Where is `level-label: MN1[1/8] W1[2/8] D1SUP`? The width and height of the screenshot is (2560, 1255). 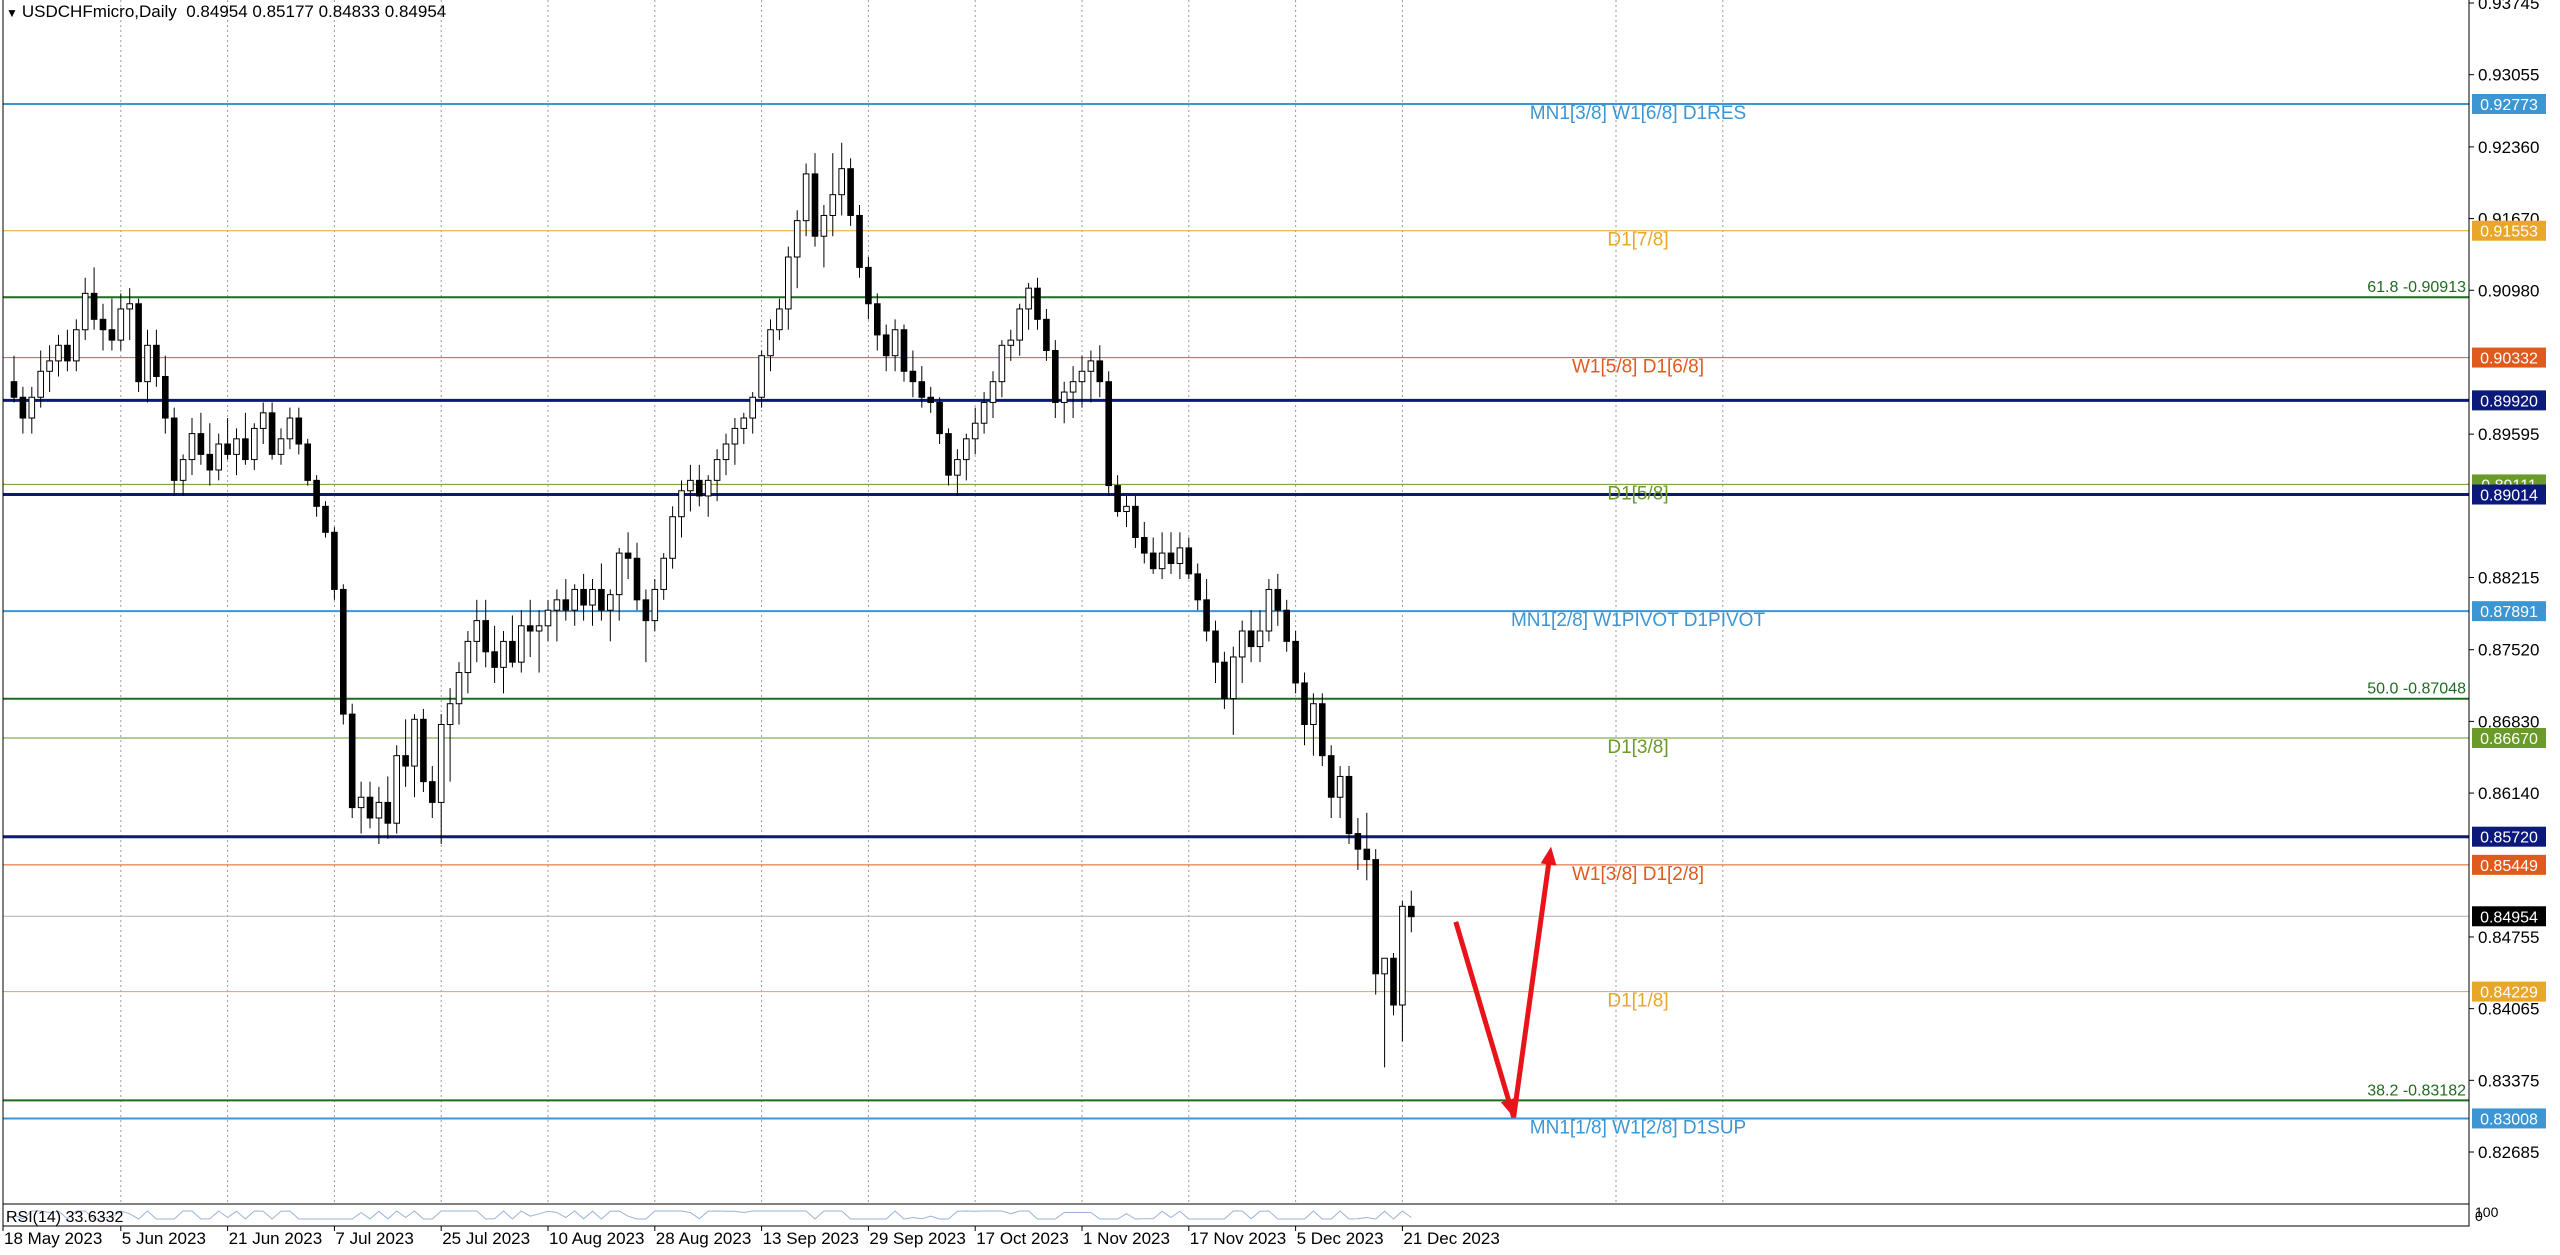
level-label: MN1[1/8] W1[2/8] D1SUP is located at coordinates (1638, 1127).